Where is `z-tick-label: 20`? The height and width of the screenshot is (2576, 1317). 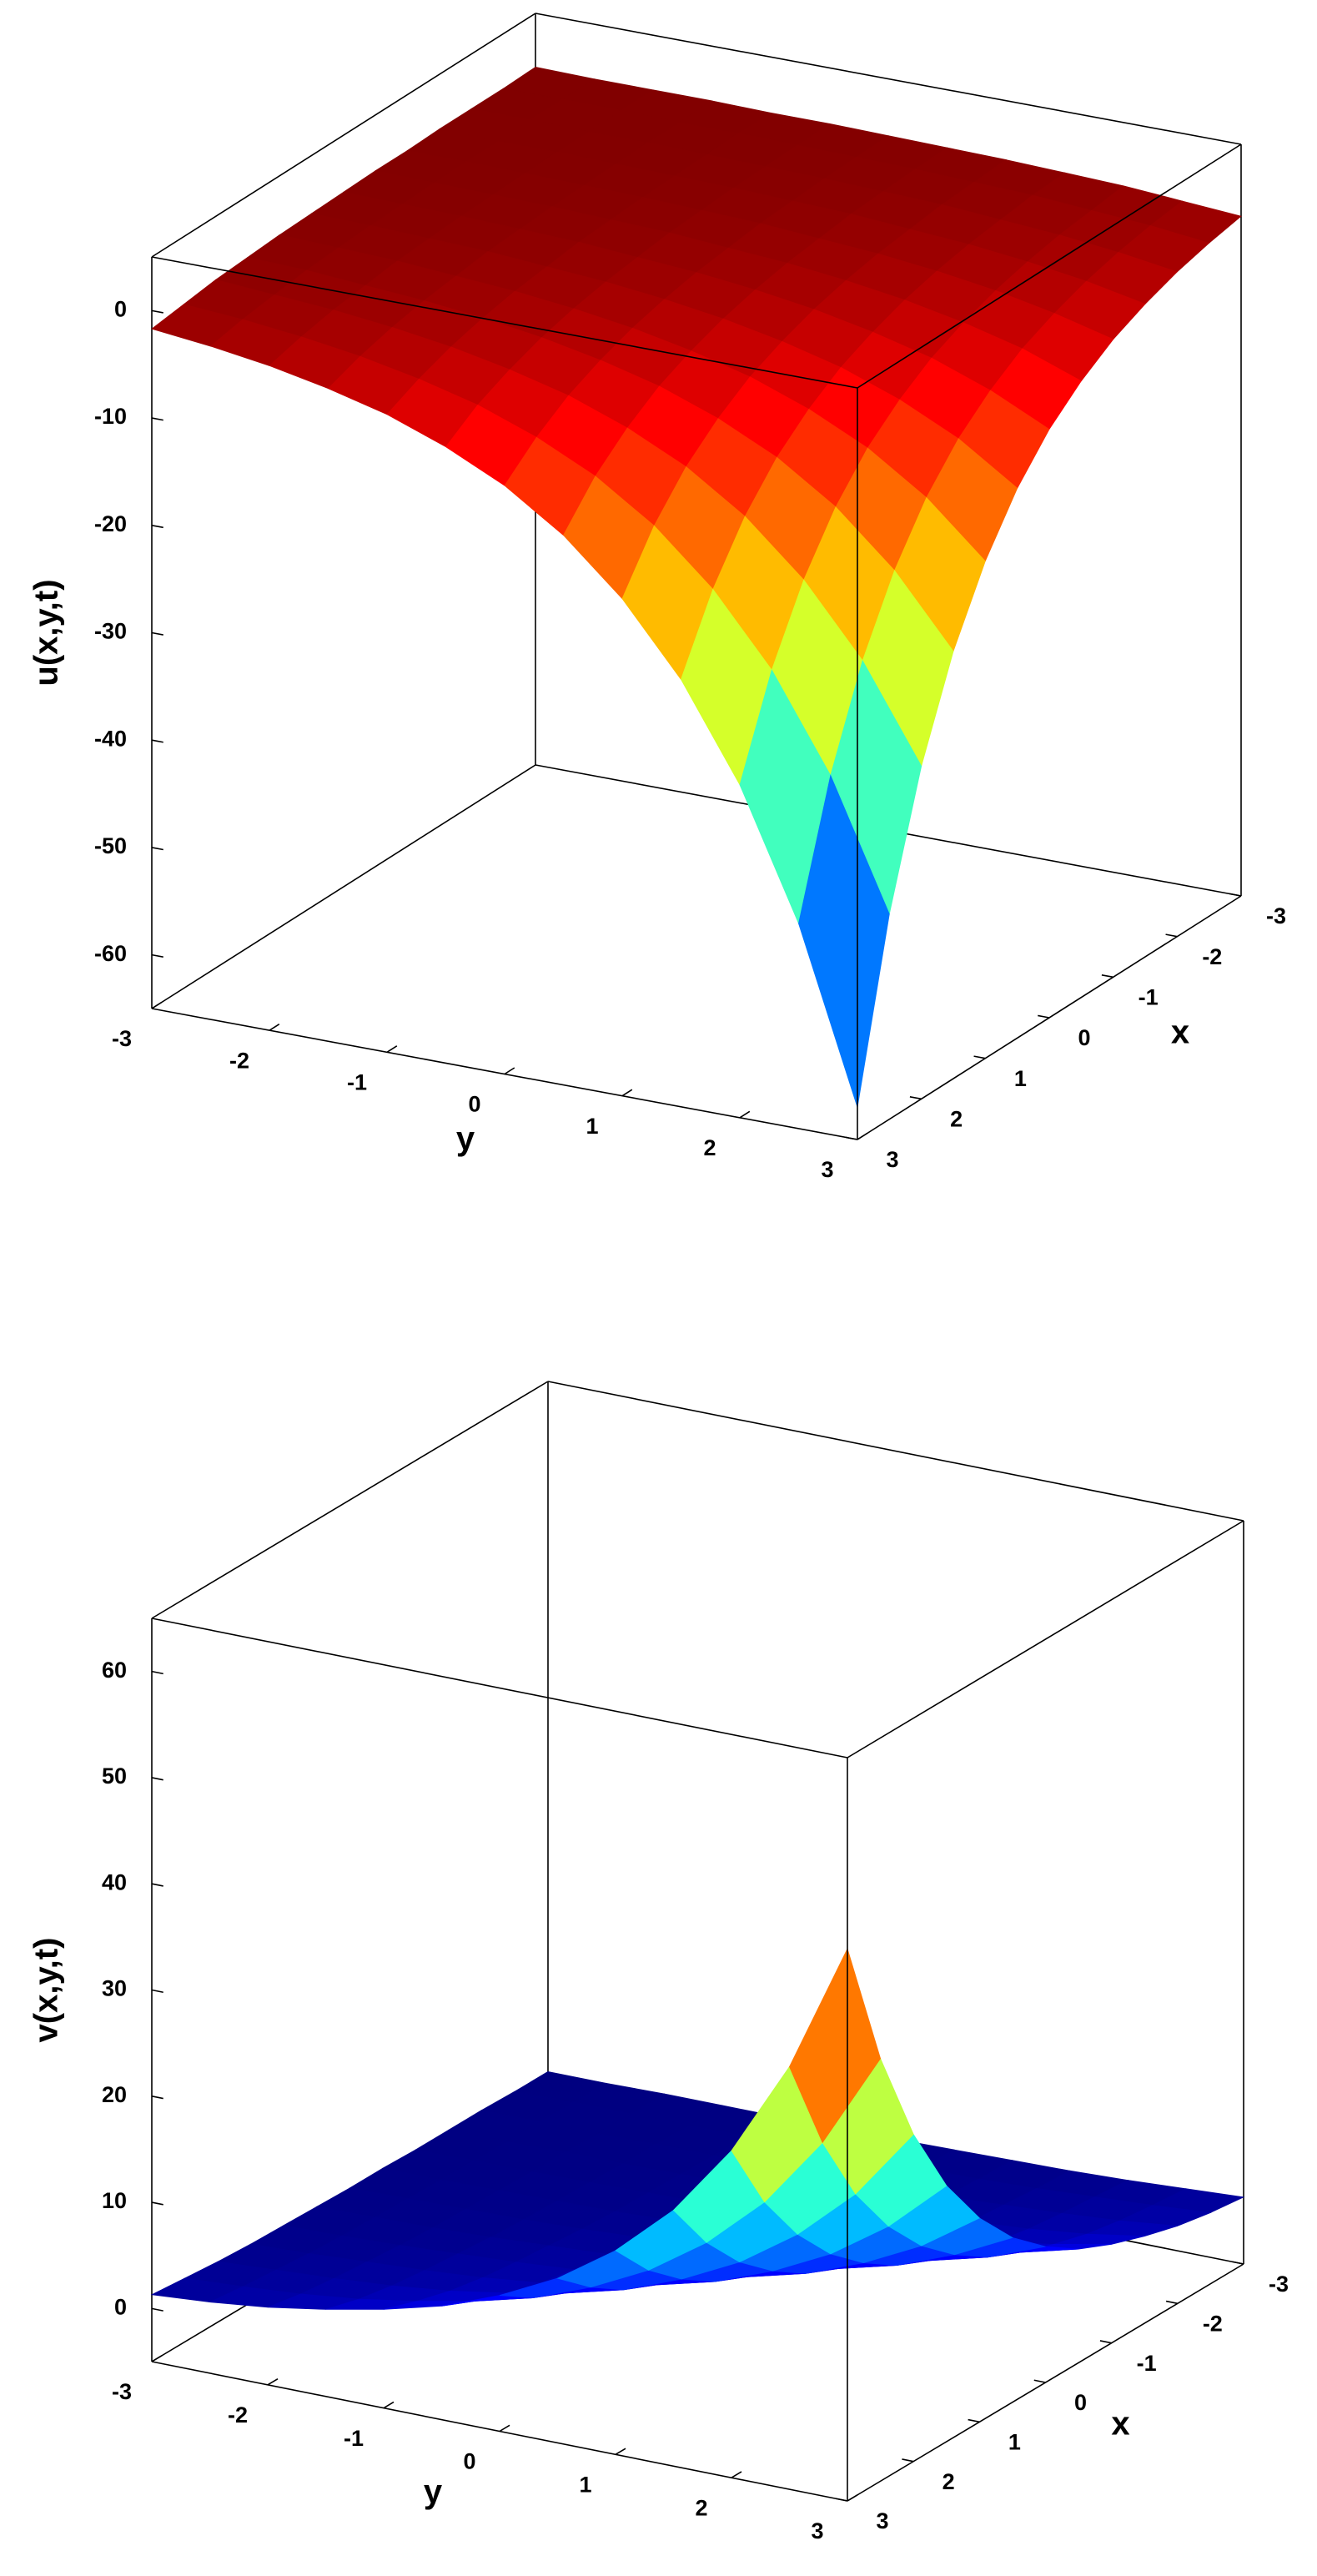
z-tick-label: 20 is located at coordinates (114, 2094).